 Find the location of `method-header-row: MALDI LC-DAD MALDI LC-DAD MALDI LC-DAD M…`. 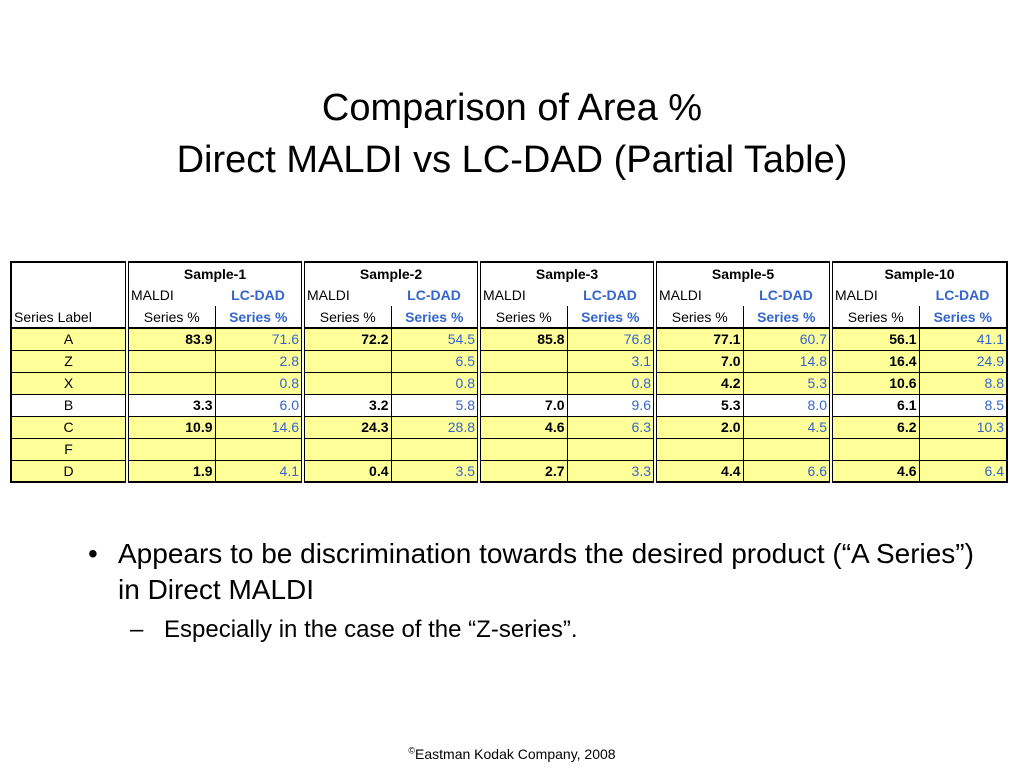

method-header-row: MALDI LC-DAD MALDI LC-DAD MALDI LC-DAD M… is located at coordinates (509, 295).